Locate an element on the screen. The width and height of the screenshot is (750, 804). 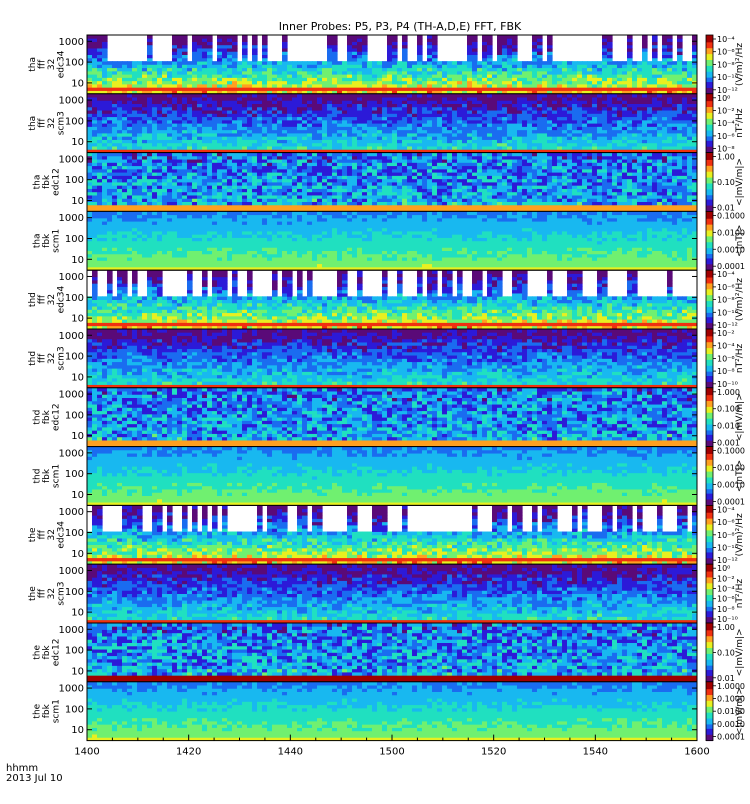
panel-label: thefbkedc12 is located at coordinates (47, 653).